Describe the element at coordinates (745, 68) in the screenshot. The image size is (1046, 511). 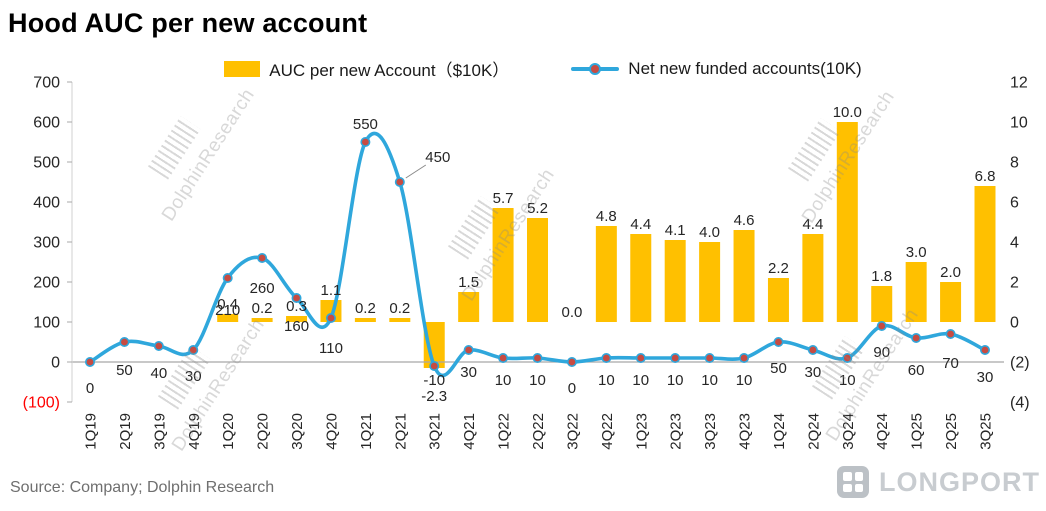
I see `legend-label-accounts: Net new funded accounts(10K)` at that location.